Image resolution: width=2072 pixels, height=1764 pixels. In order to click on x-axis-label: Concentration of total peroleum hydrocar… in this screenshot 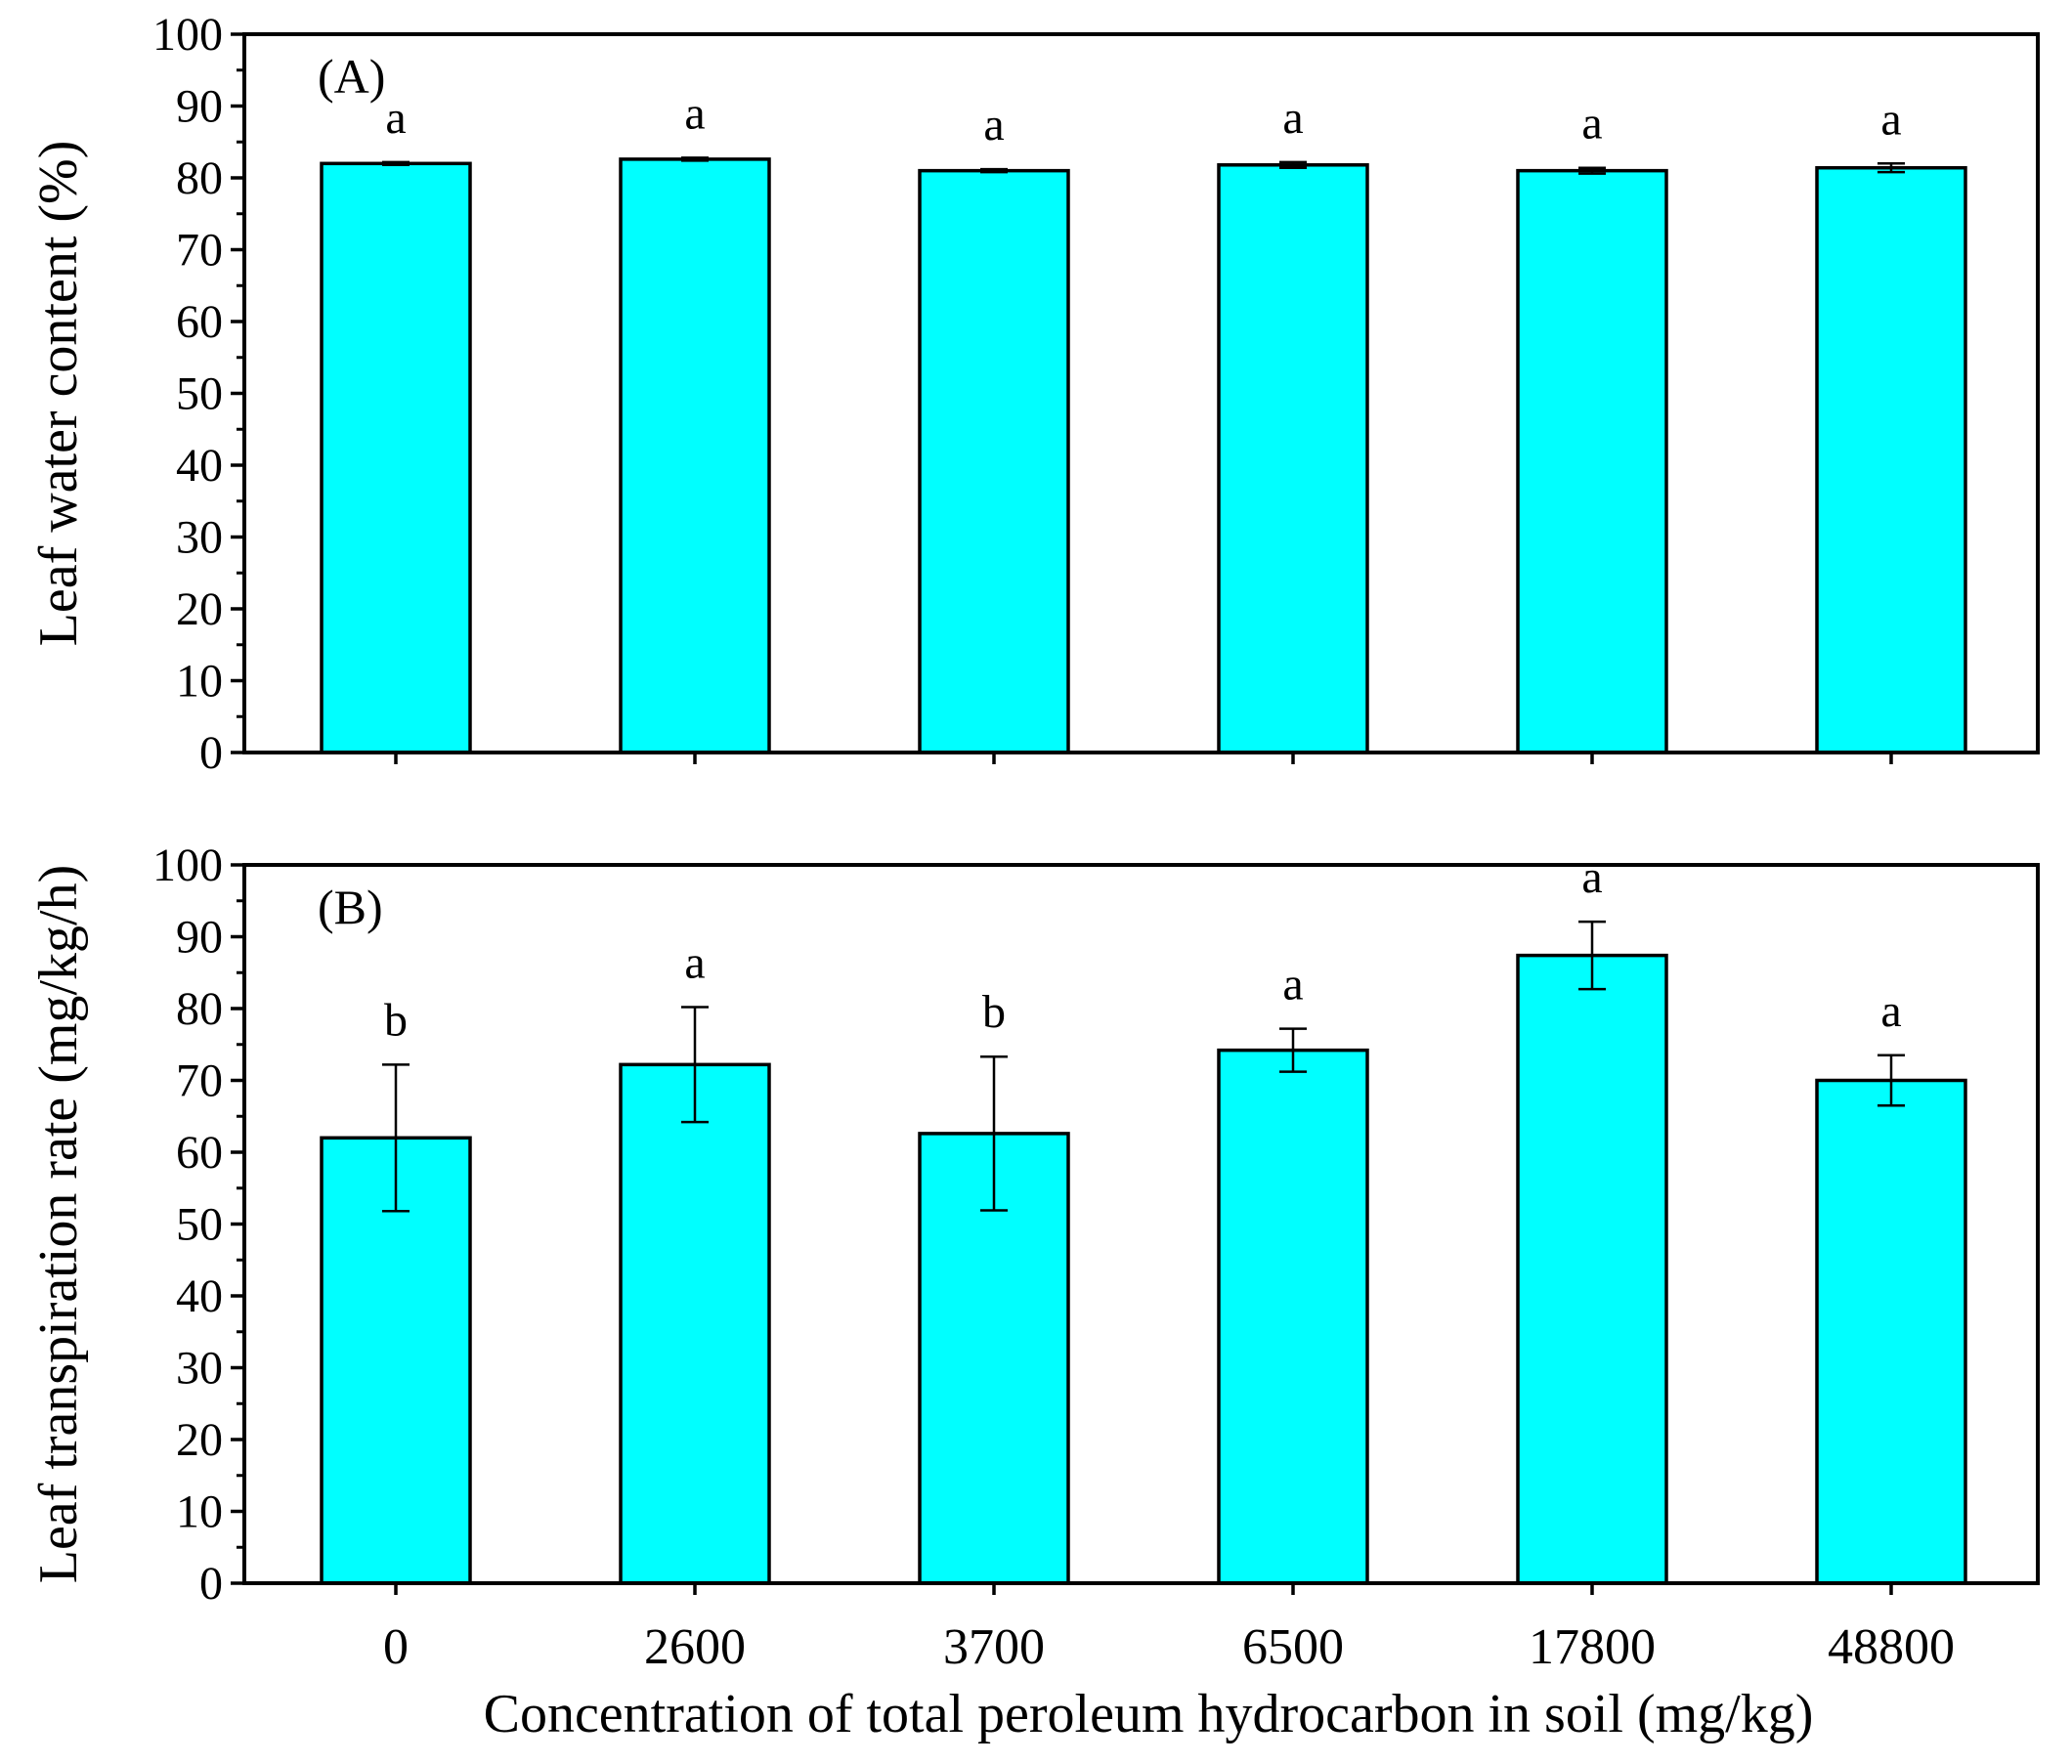, I will do `click(1149, 1714)`.